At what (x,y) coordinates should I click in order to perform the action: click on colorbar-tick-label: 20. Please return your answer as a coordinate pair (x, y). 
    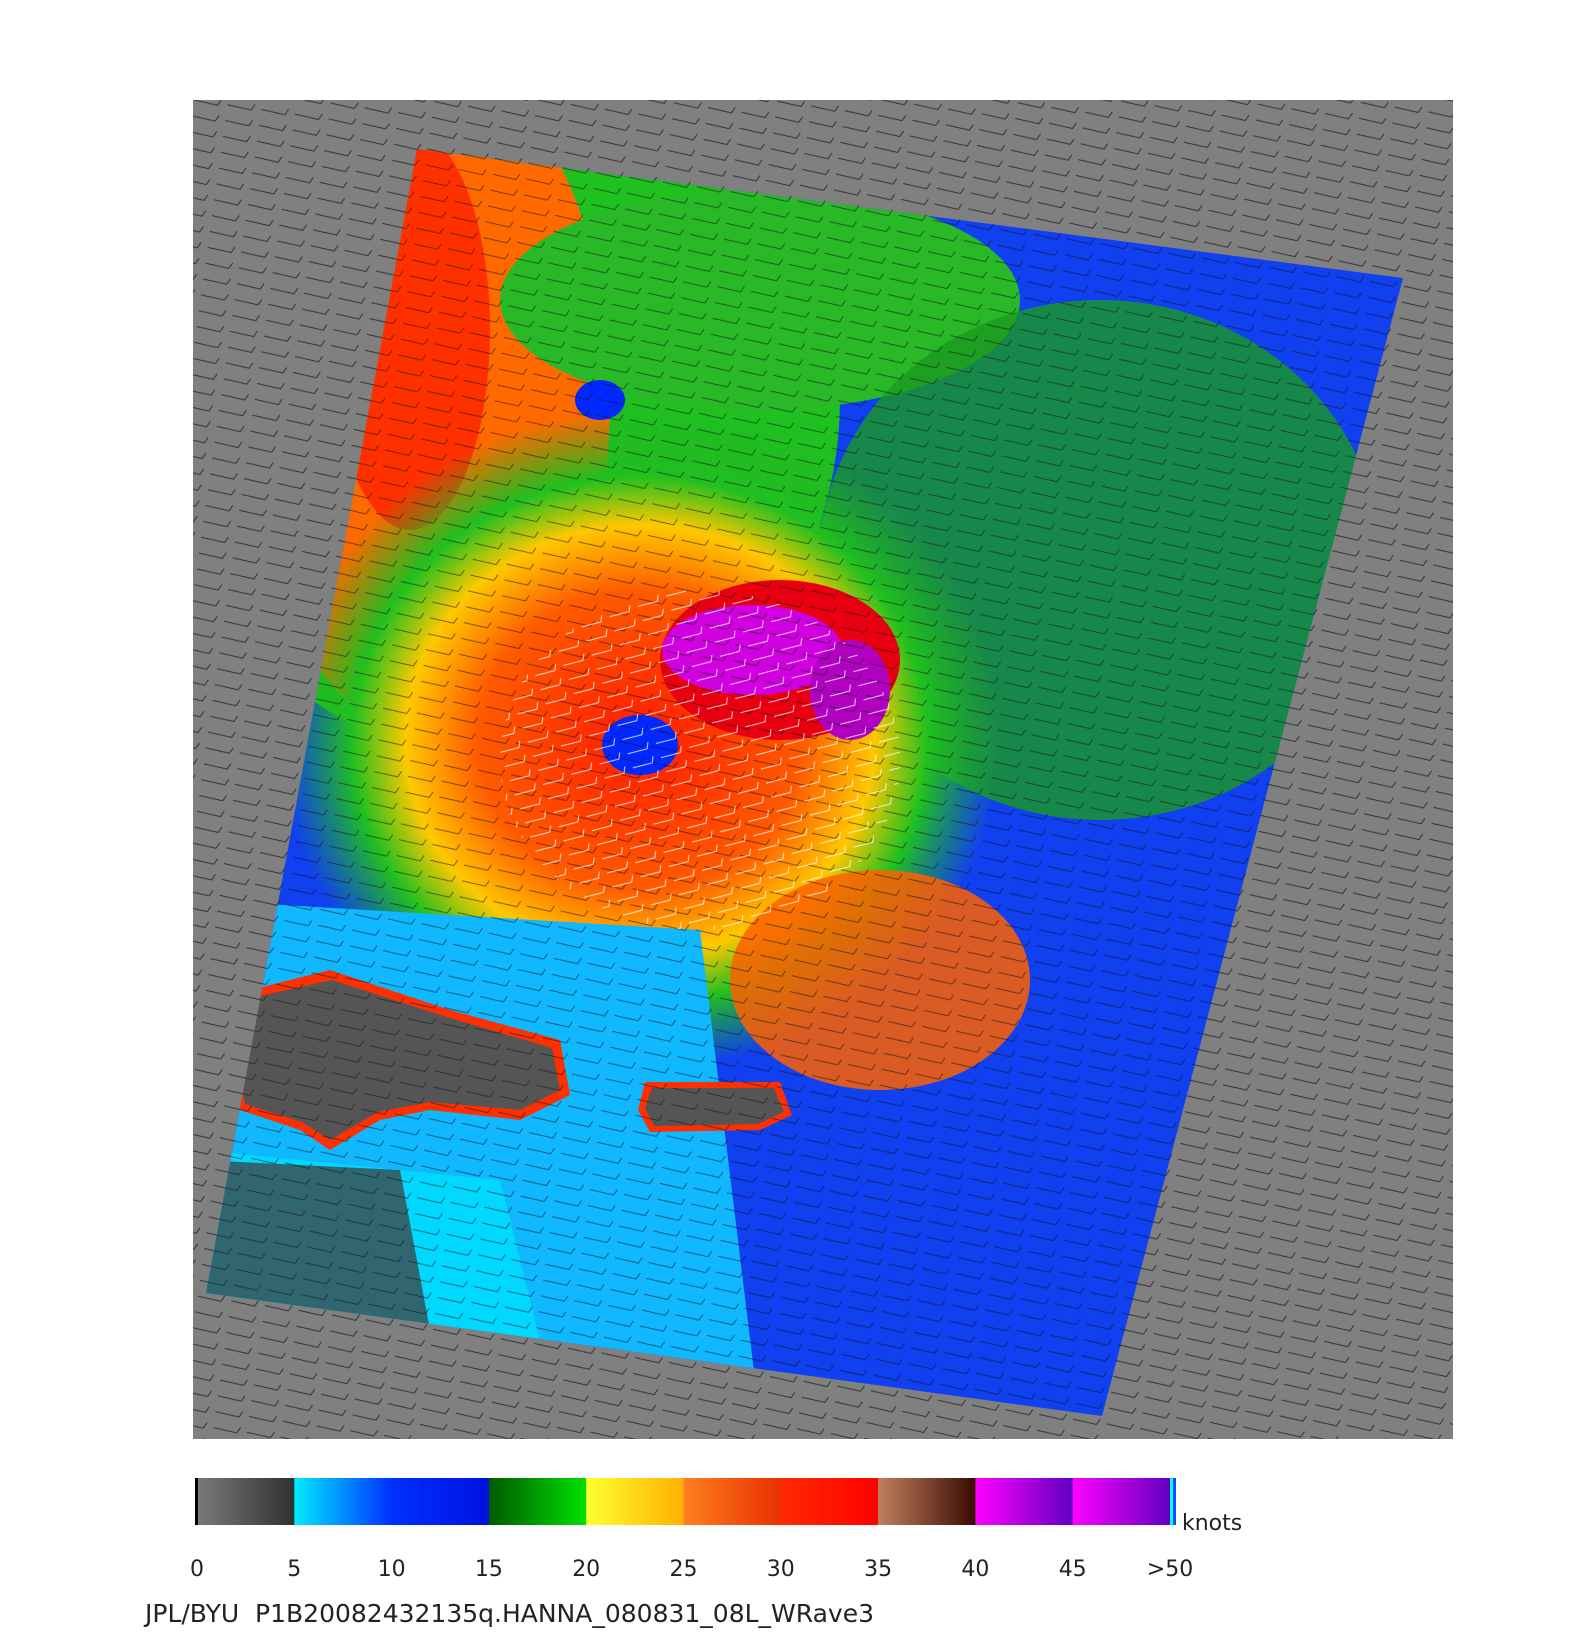
    Looking at the image, I should click on (586, 1569).